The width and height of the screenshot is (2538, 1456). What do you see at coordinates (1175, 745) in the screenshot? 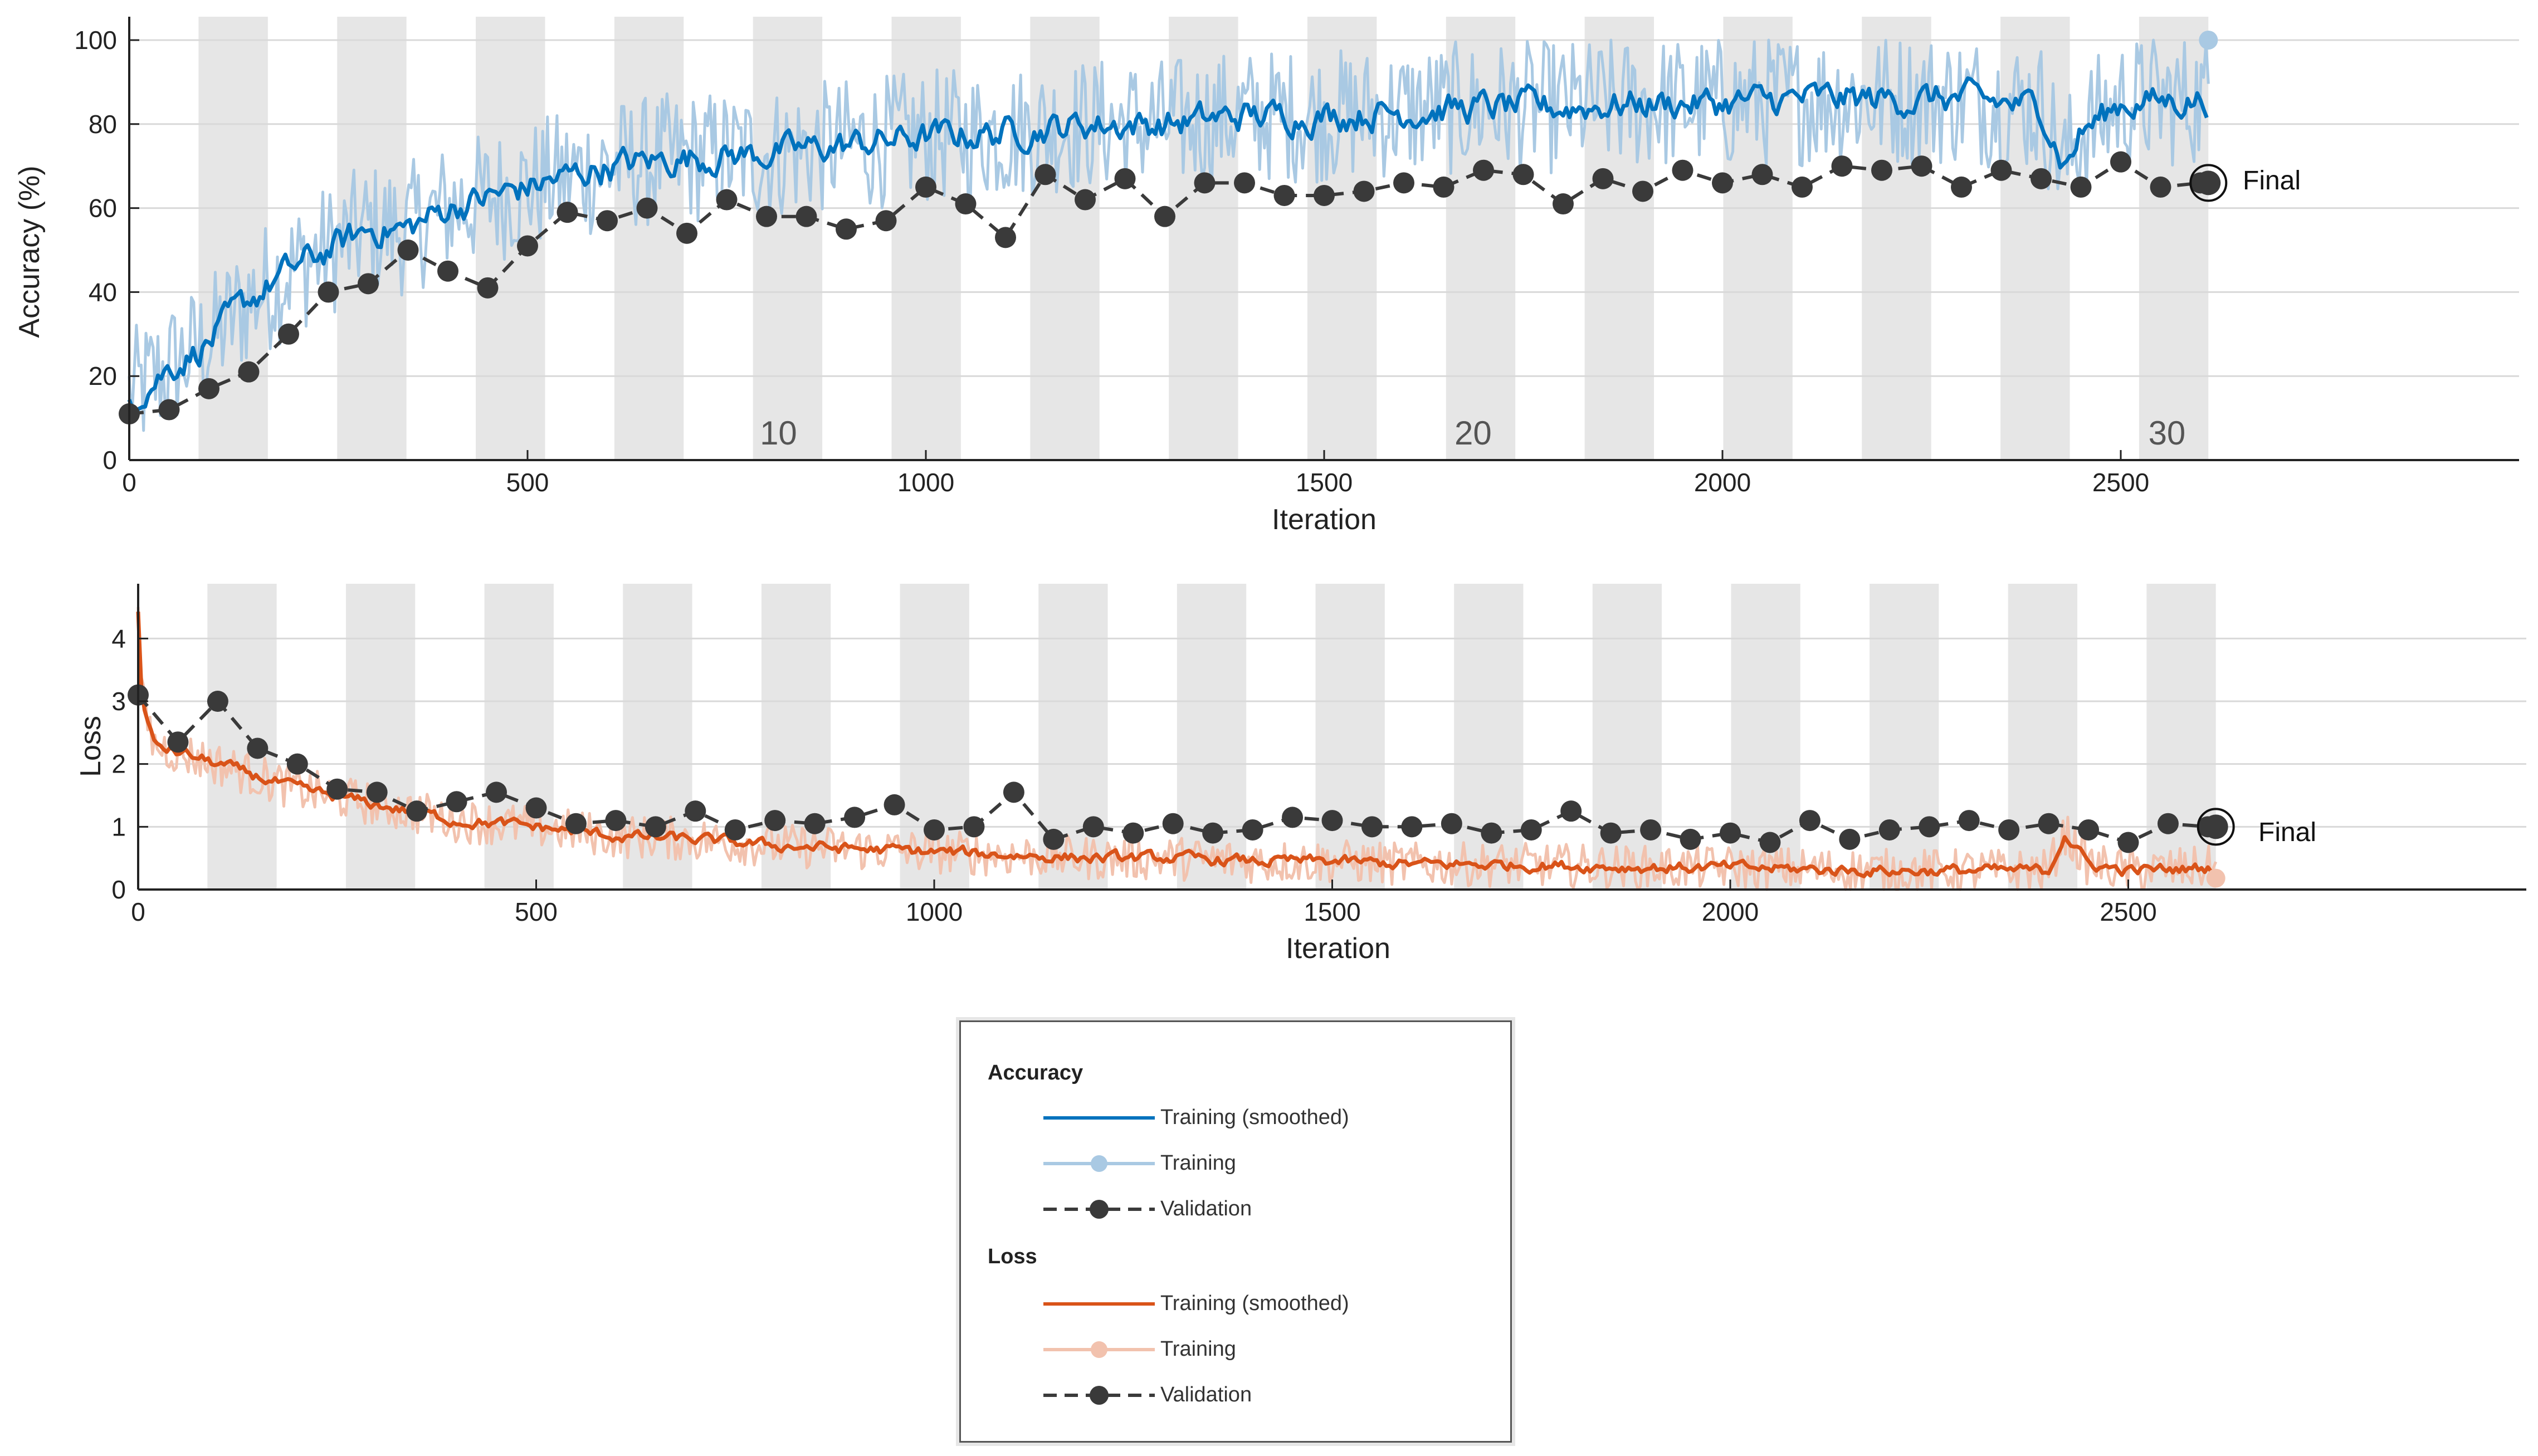
I see `training-smoothed-line` at bounding box center [1175, 745].